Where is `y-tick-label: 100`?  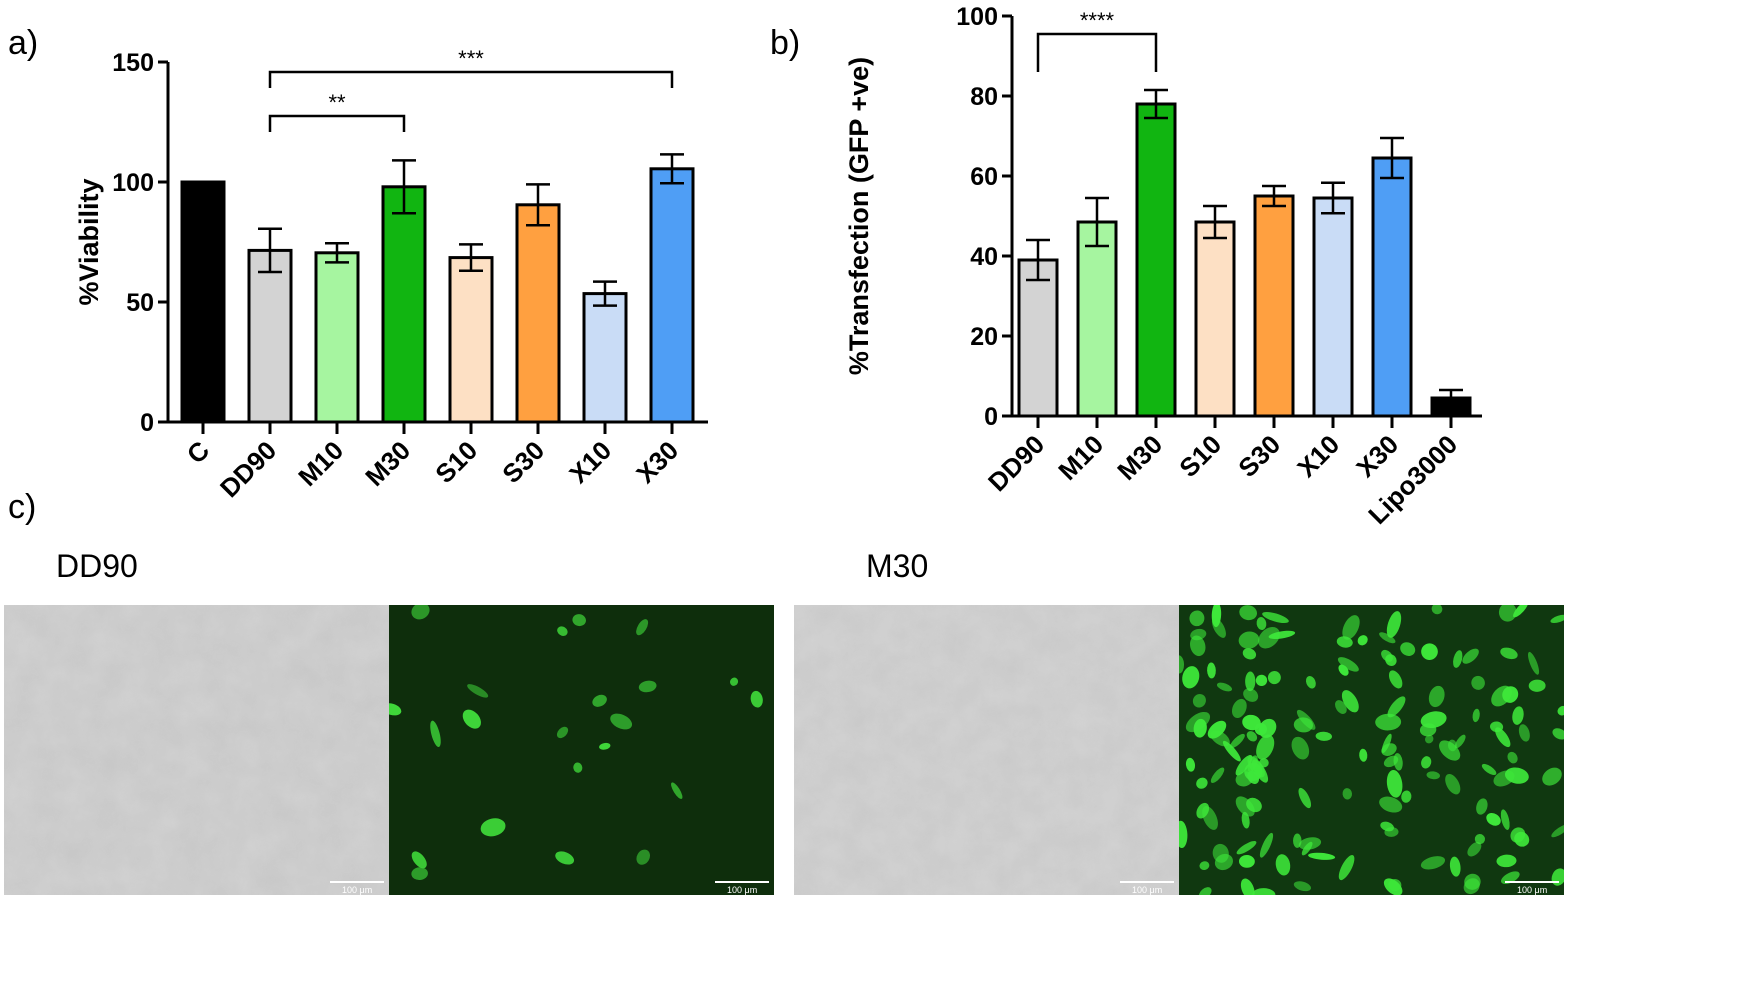
y-tick-label: 100 is located at coordinates (133, 183).